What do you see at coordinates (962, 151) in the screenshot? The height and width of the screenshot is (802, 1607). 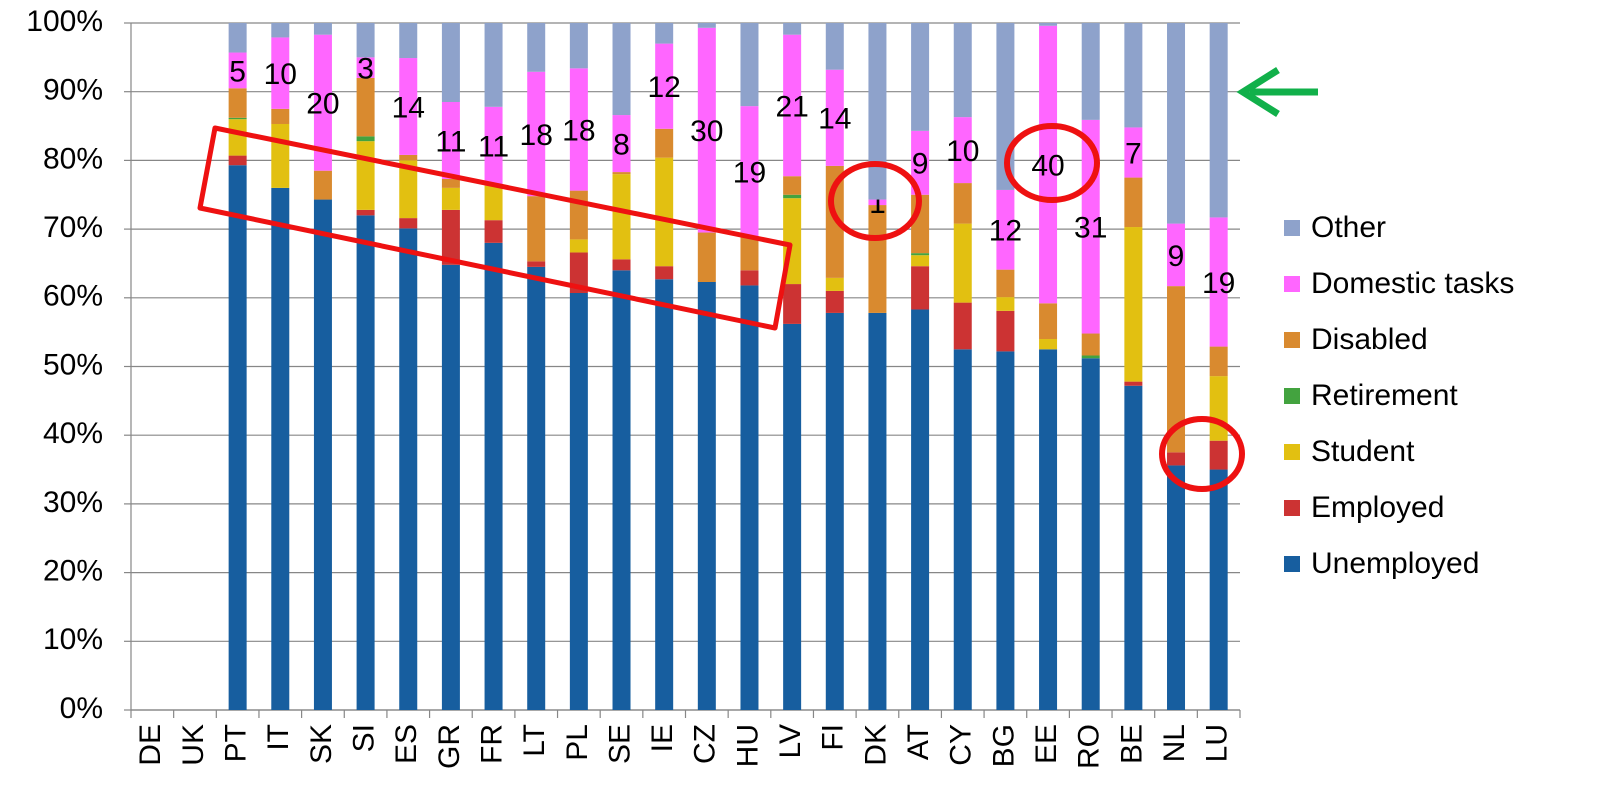 I see `data-label: 10` at bounding box center [962, 151].